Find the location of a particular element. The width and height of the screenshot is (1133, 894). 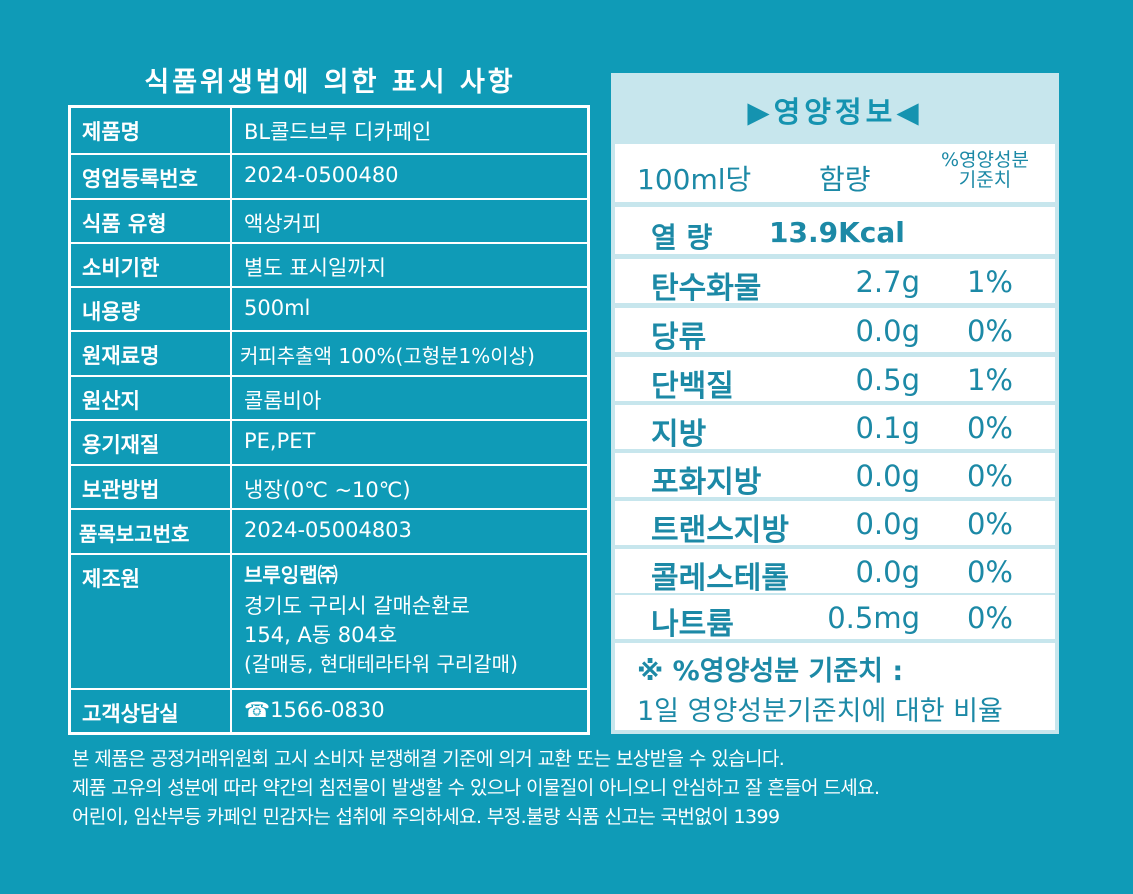

label-manufacturer: 제조원 is located at coordinates (151, 621).